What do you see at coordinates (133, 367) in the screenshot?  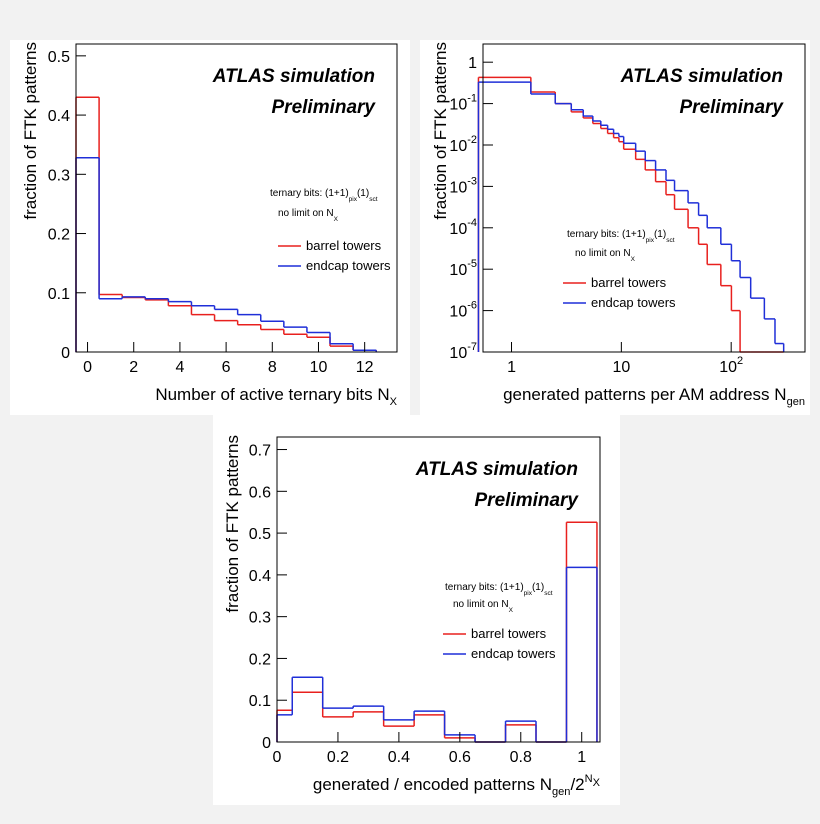 I see `tick-label: 2` at bounding box center [133, 367].